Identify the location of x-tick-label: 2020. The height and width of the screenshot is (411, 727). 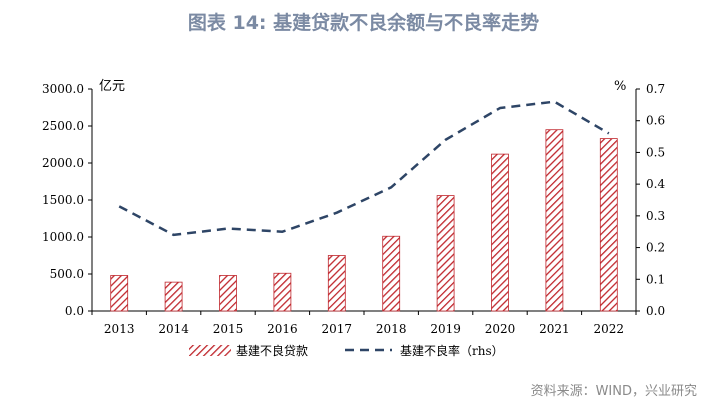
(500, 329).